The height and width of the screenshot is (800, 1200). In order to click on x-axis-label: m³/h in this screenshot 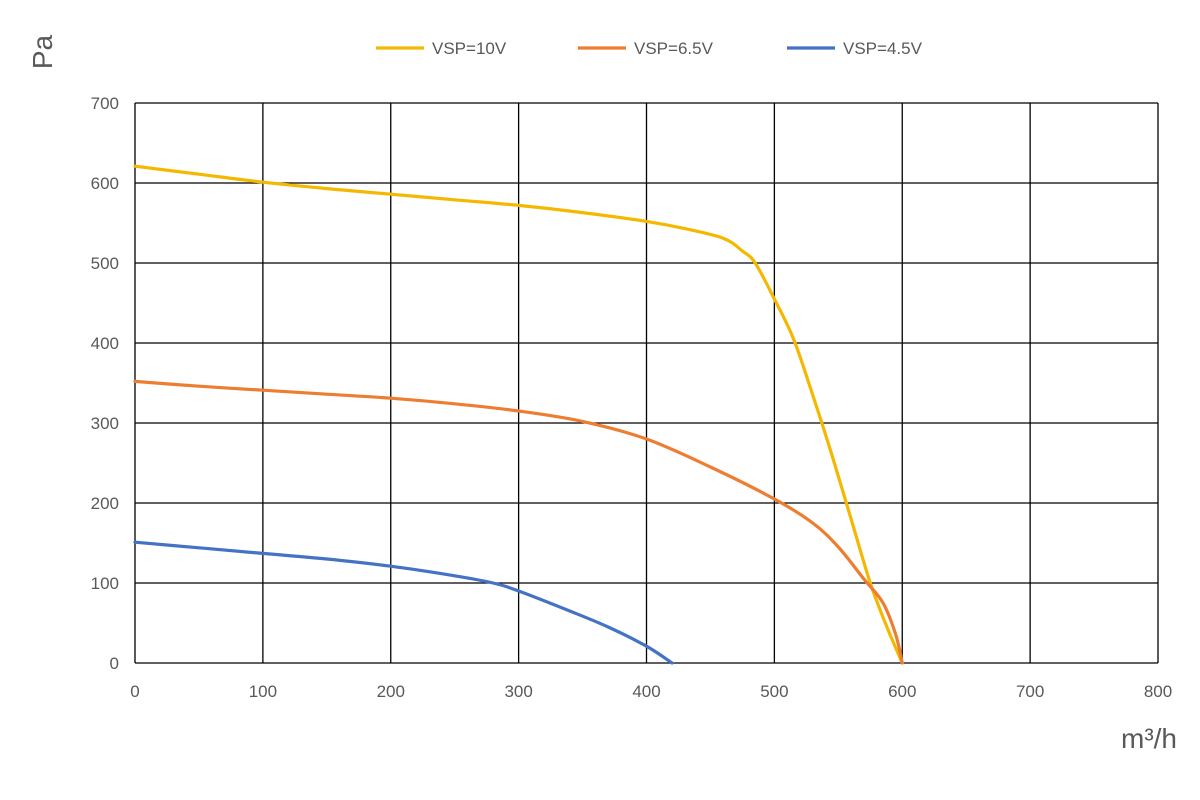, I will do `click(1149, 738)`.